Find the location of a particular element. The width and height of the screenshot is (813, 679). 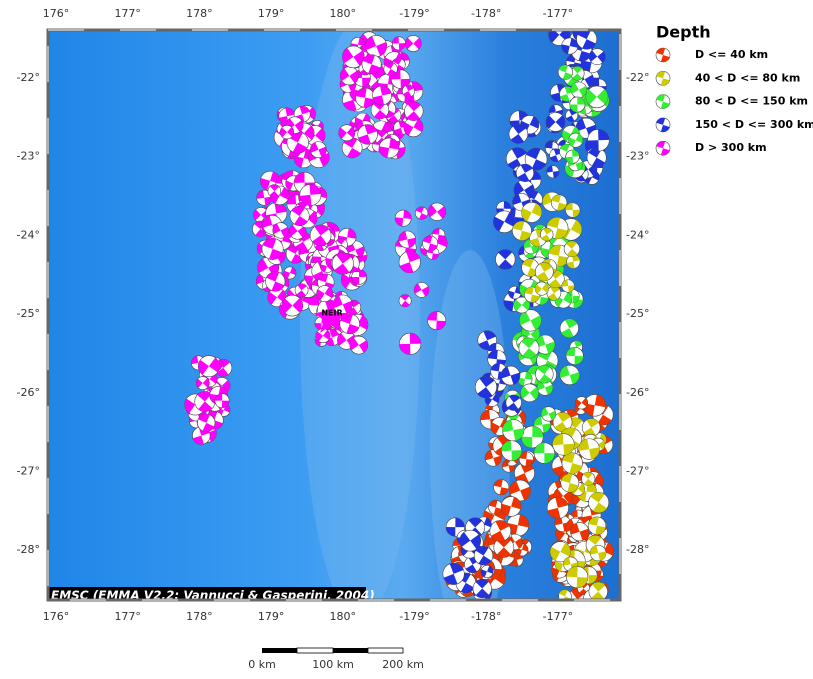

legend-title: Depth is located at coordinates (683, 32).